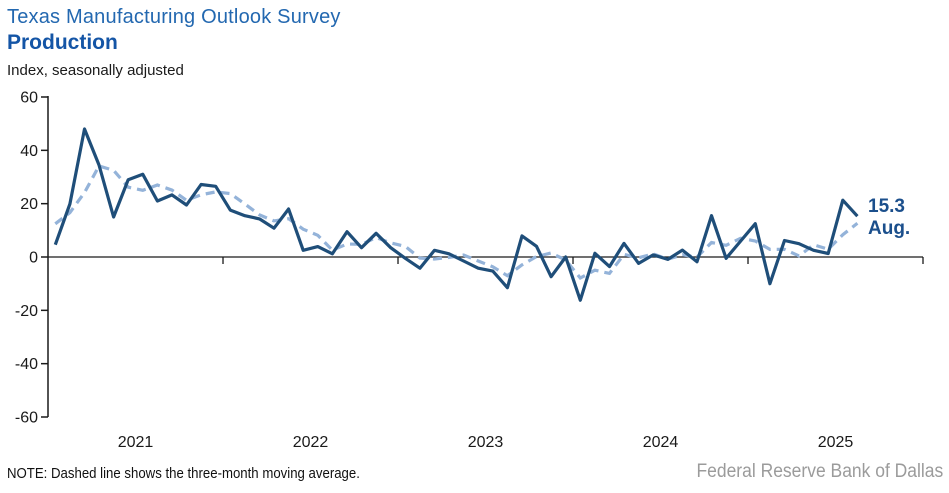 The height and width of the screenshot is (493, 949). Describe the element at coordinates (26, 364) in the screenshot. I see `y-axis-tick-label: -40` at that location.